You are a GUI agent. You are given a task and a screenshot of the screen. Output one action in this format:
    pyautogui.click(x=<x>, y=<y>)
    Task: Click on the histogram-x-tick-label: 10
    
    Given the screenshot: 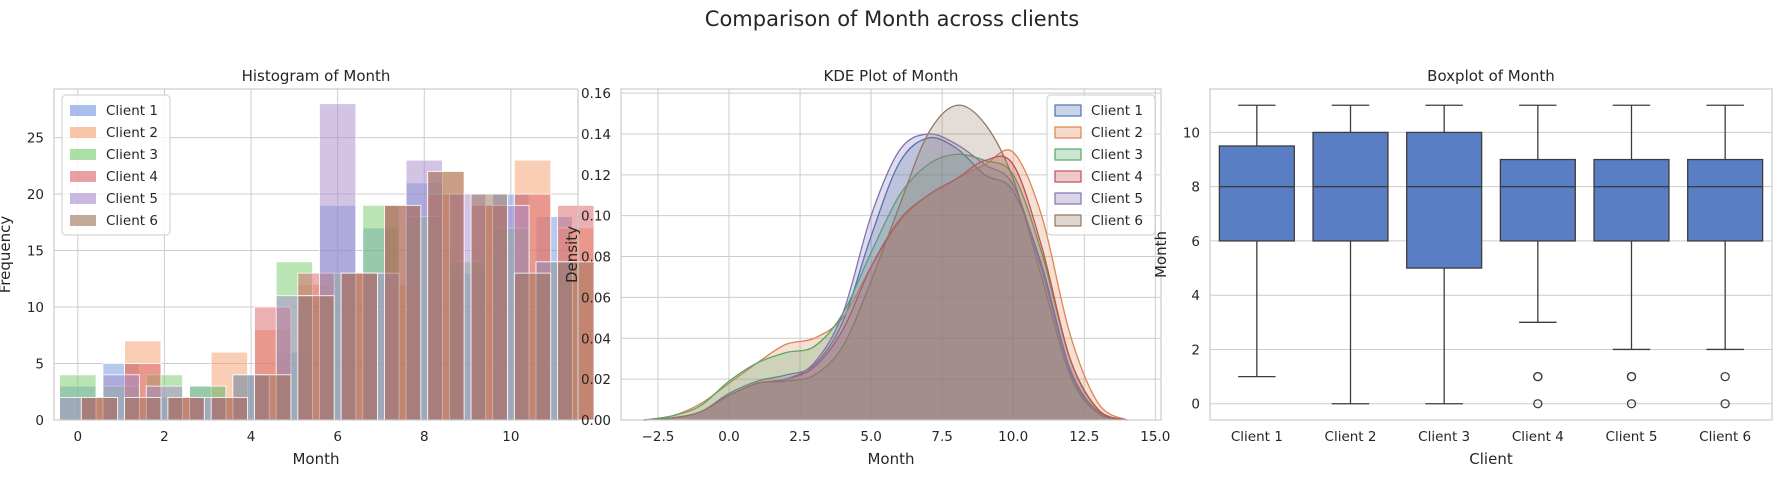 What is the action you would take?
    pyautogui.click(x=510, y=437)
    